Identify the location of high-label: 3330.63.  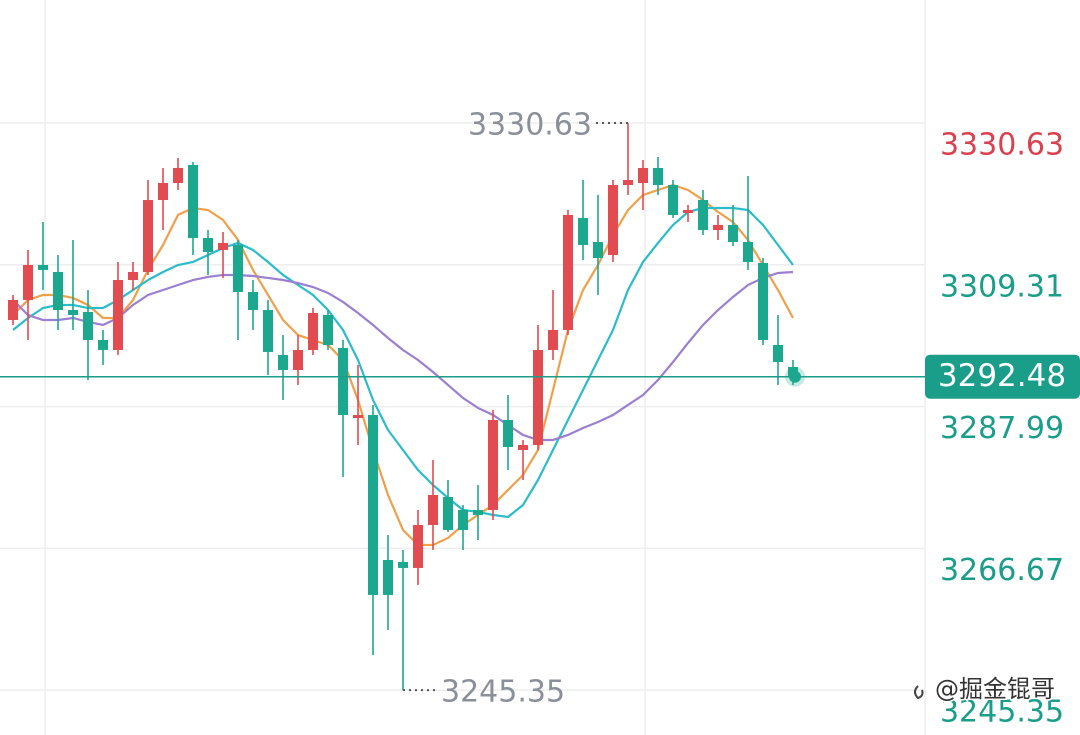
(530, 125).